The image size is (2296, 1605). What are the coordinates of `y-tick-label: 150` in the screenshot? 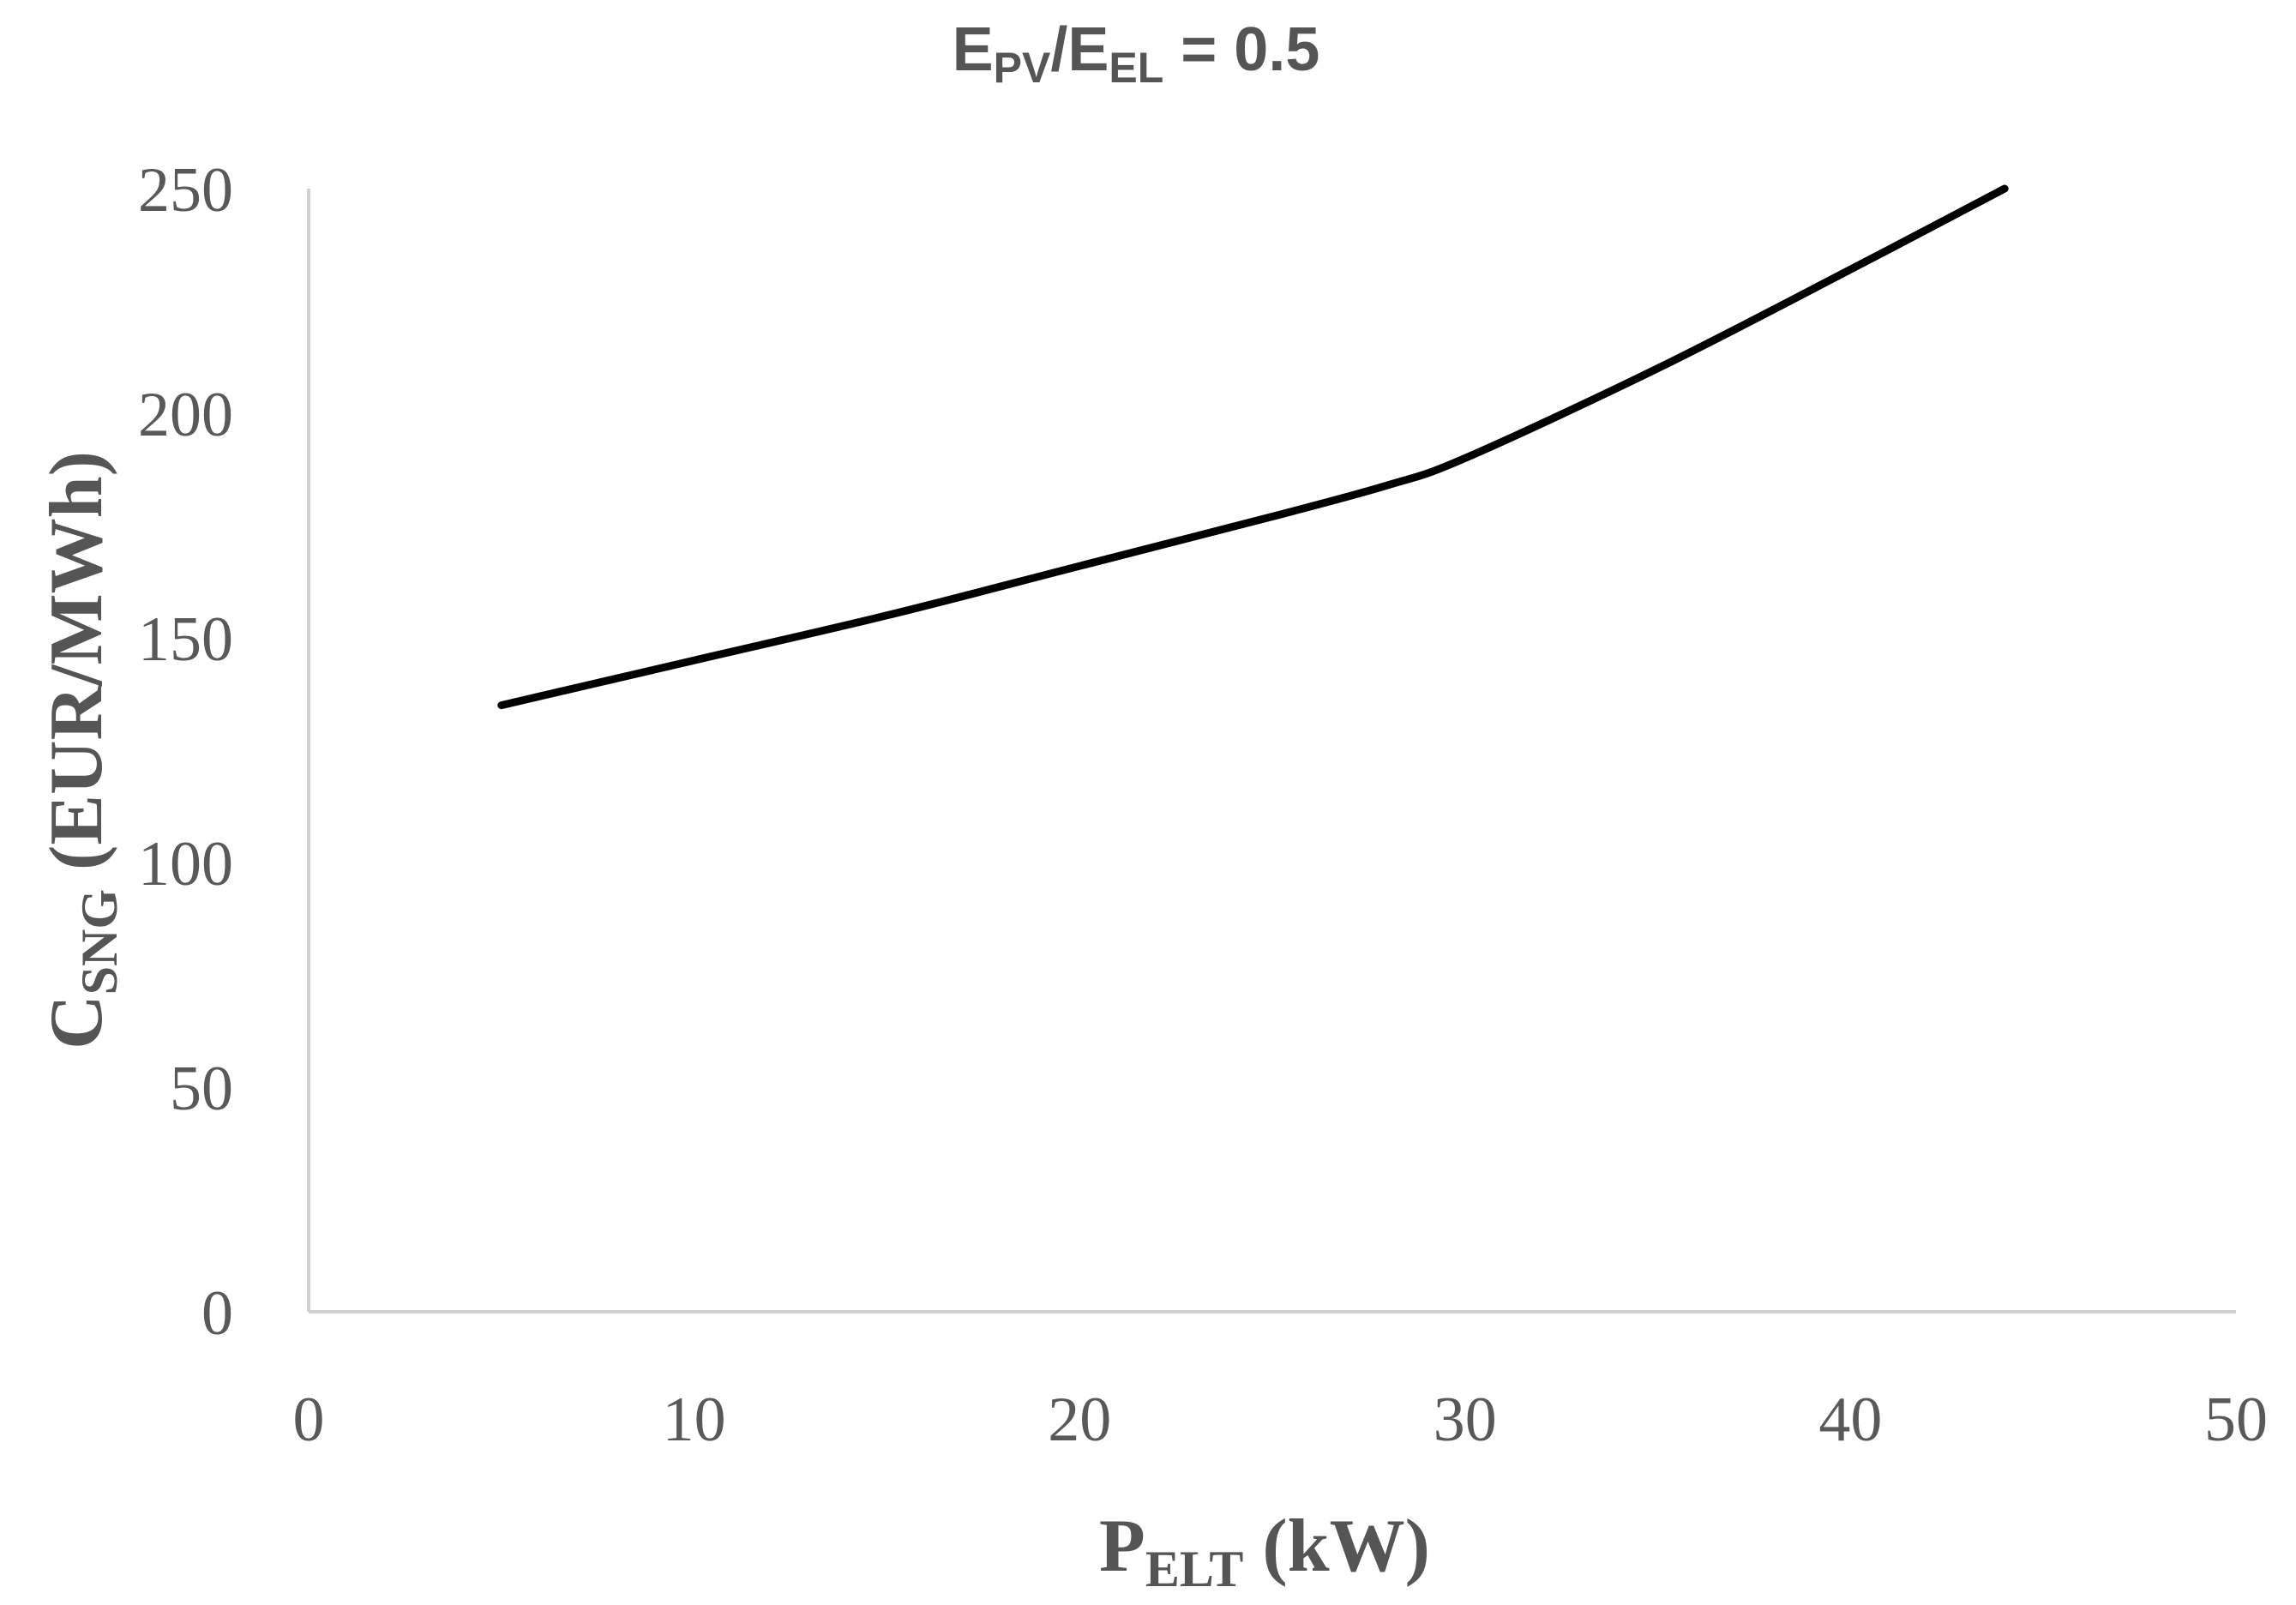 It's located at (185, 639).